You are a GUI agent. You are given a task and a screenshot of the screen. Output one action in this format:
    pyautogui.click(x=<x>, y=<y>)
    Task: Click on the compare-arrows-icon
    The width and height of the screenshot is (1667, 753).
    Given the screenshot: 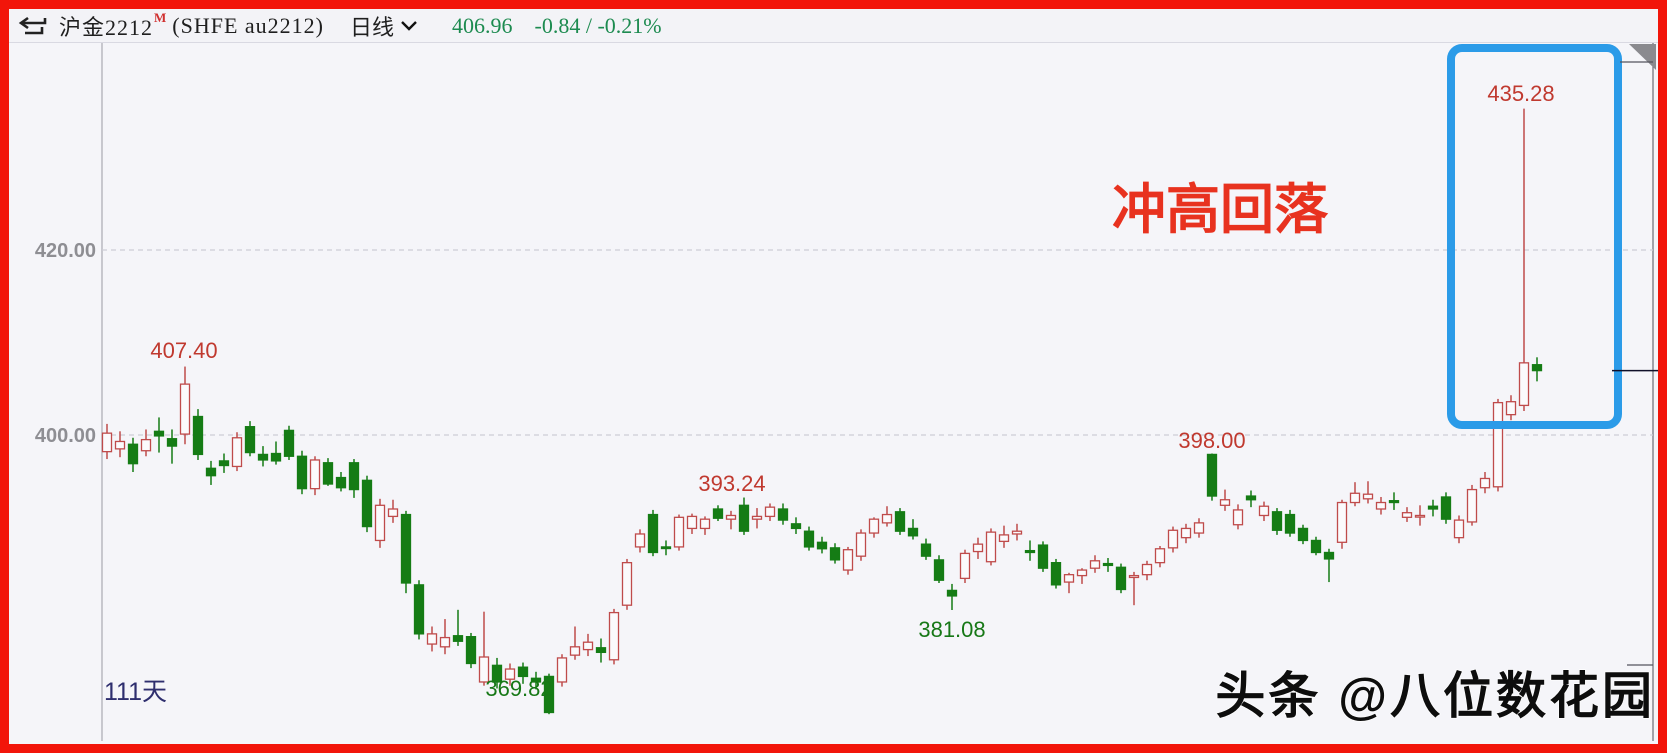 What is the action you would take?
    pyautogui.click(x=33, y=26)
    